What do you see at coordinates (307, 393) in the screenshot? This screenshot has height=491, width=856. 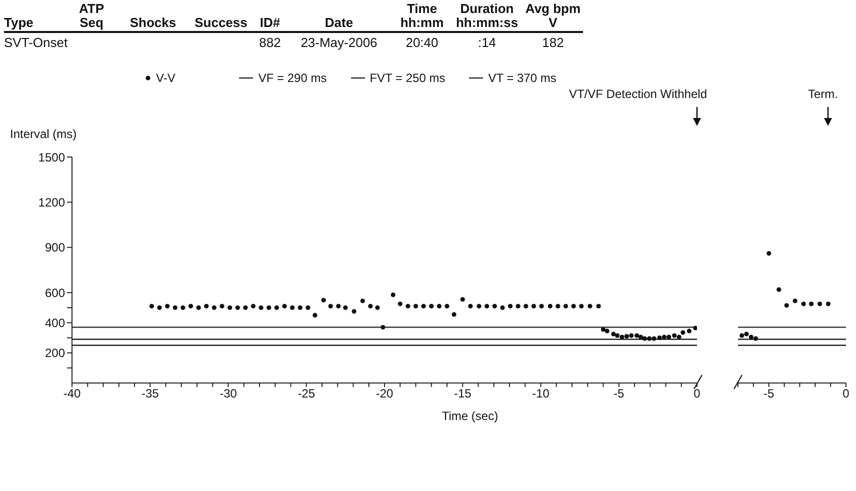 I see `x-tick-label: -25` at bounding box center [307, 393].